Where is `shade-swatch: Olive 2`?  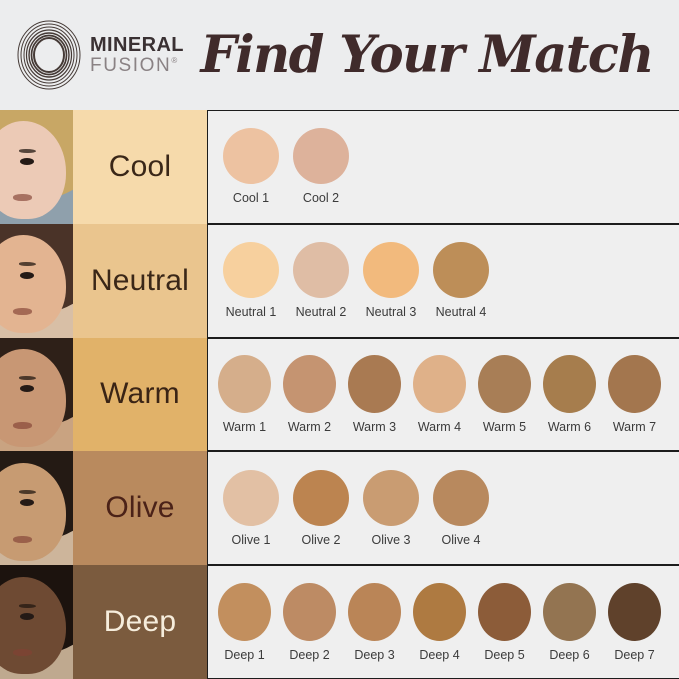
shade-swatch: Olive 2 is located at coordinates (321, 508).